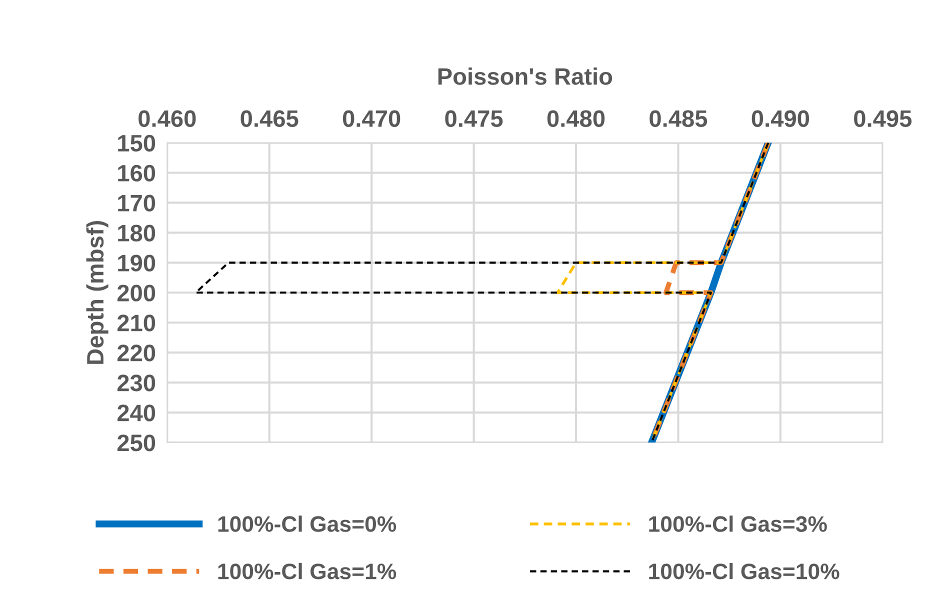 Image resolution: width=939 pixels, height=590 pixels. Describe the element at coordinates (136, 323) in the screenshot. I see `y-tick-label: 210` at that location.